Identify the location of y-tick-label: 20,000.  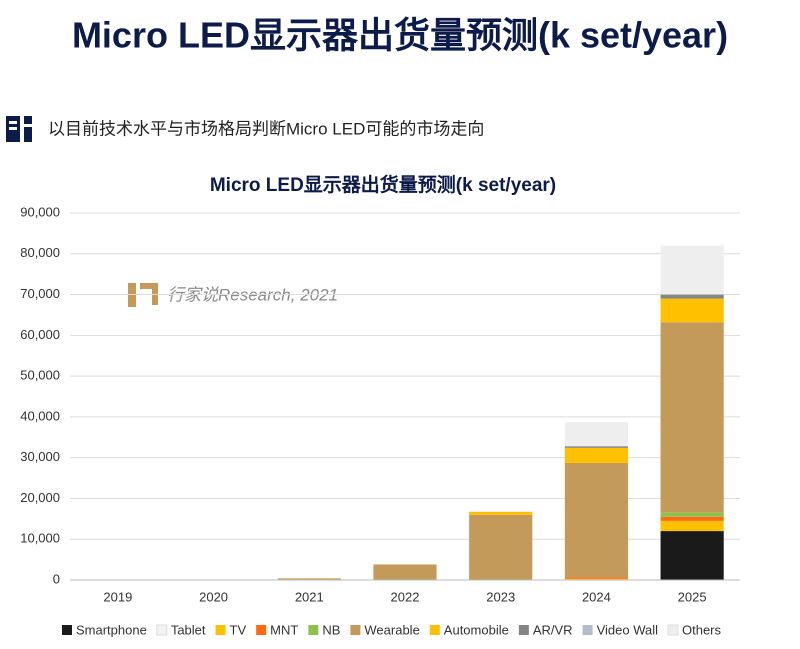
(40, 497).